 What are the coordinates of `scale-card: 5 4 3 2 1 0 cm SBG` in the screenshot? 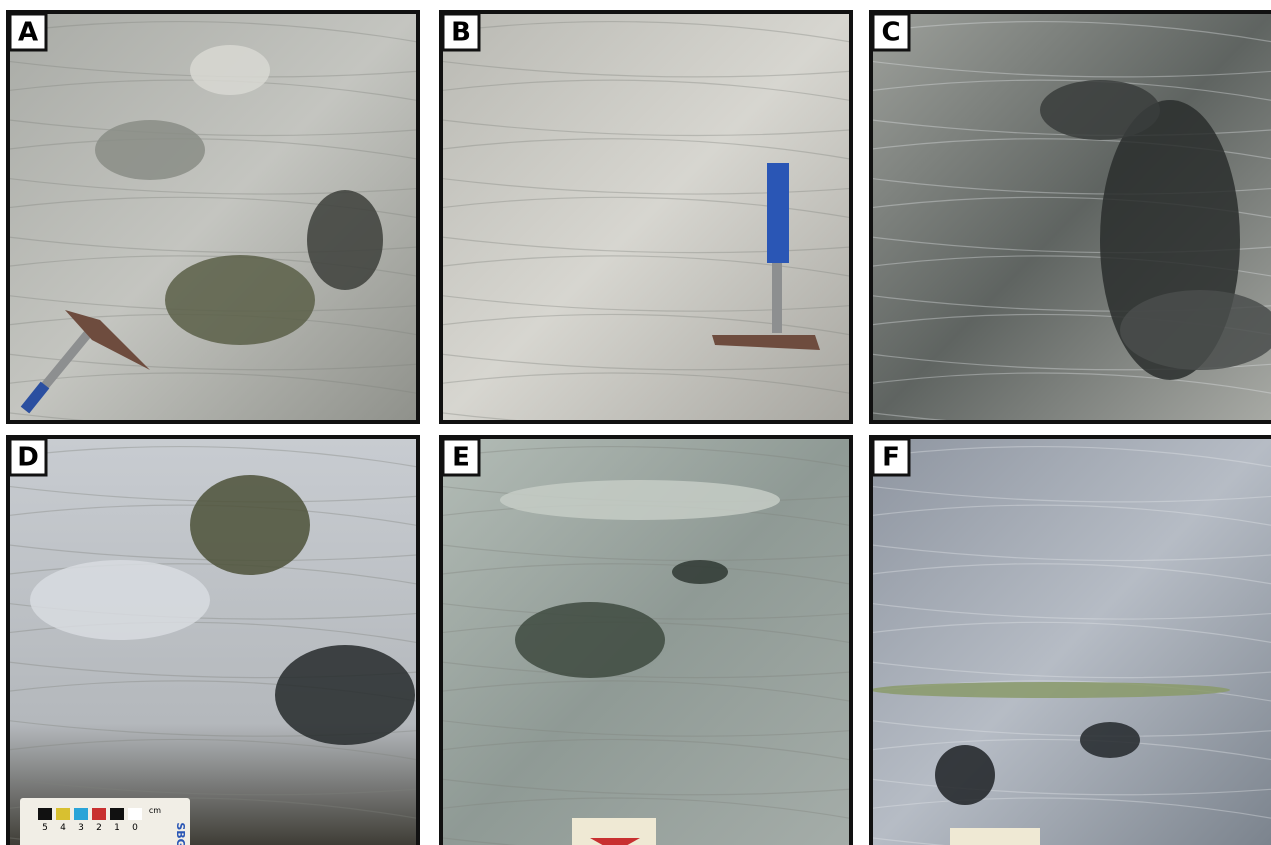 It's located at (105, 821).